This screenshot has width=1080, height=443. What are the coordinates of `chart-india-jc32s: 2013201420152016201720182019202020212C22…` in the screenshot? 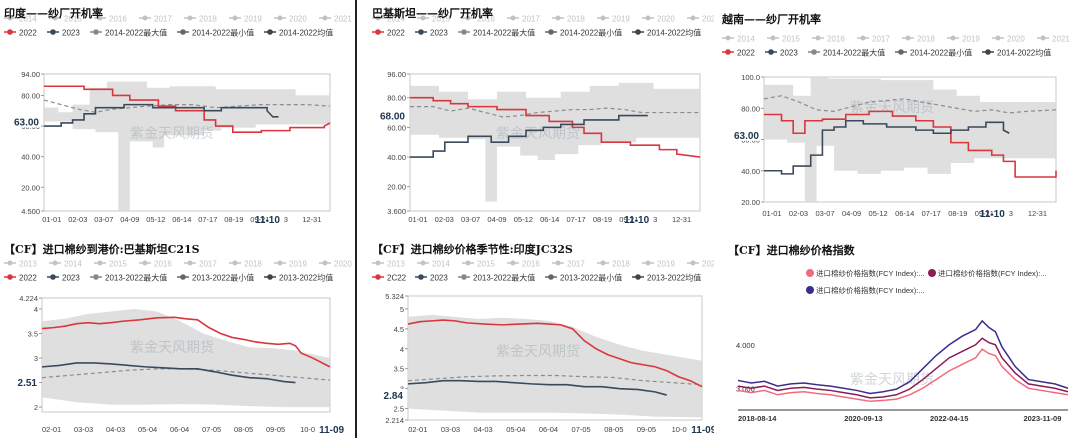 It's located at (568, 348).